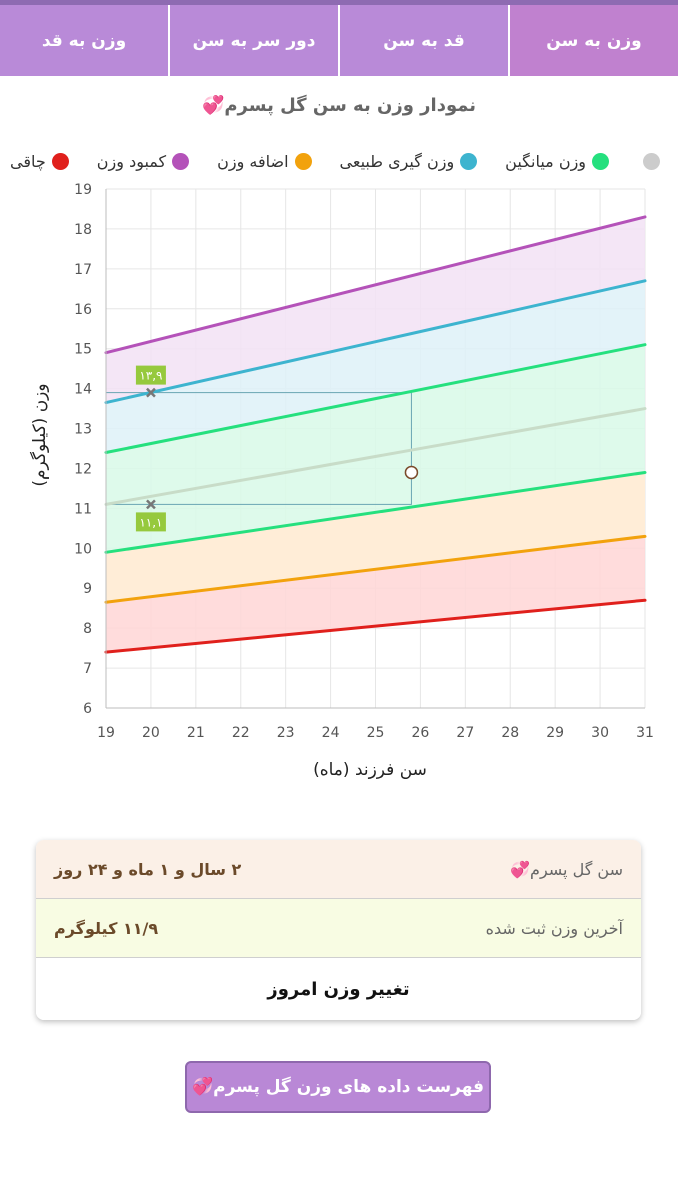 The width and height of the screenshot is (678, 1200). I want to click on weight-list-button: فهرست داده های وزن گل پسرم 💞, so click(338, 1087).